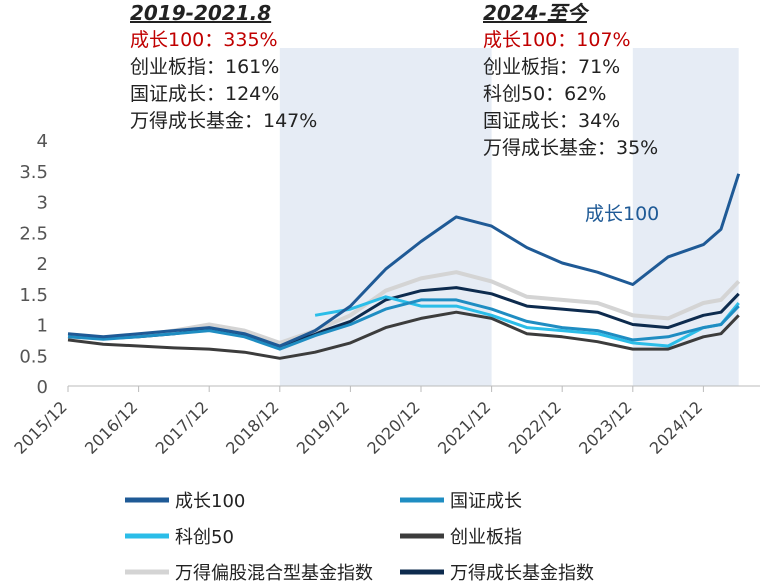  Describe the element at coordinates (42, 264) in the screenshot. I see `y-tick-label: 2` at that location.